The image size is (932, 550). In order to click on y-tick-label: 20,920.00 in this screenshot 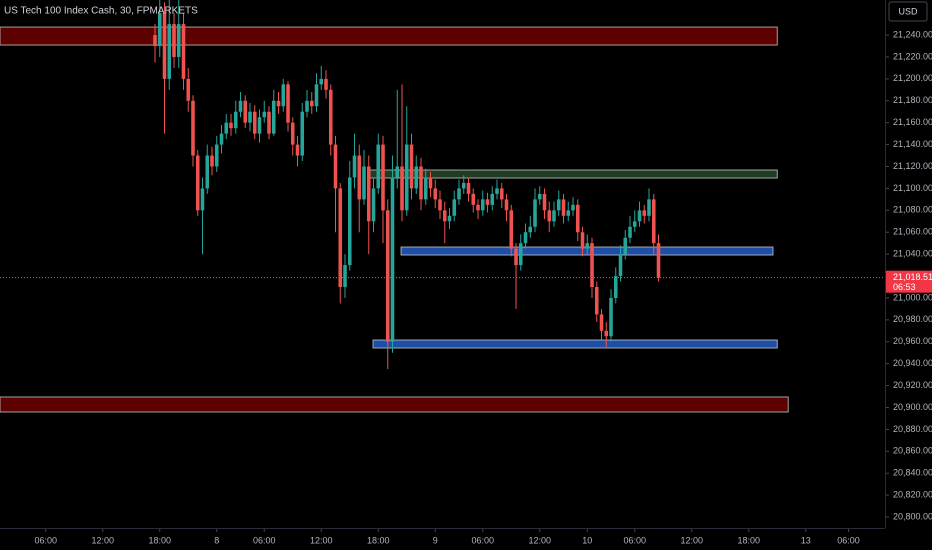, I will do `click(912, 385)`.